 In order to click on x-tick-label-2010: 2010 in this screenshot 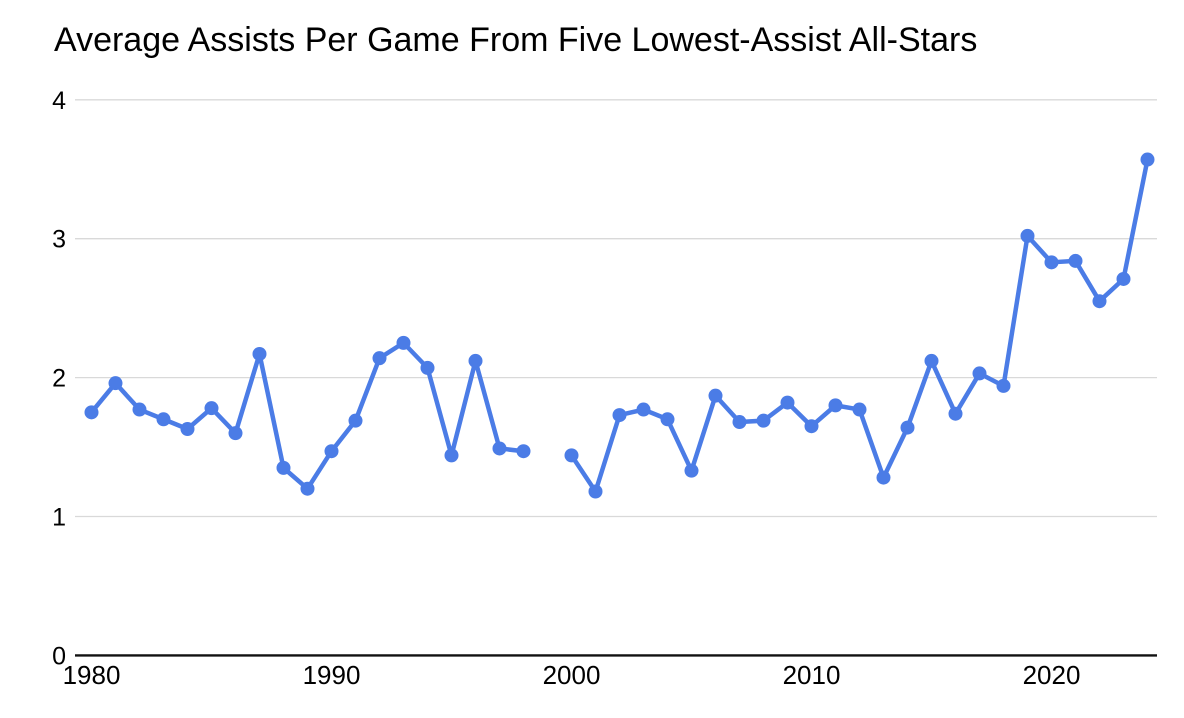, I will do `click(812, 675)`.